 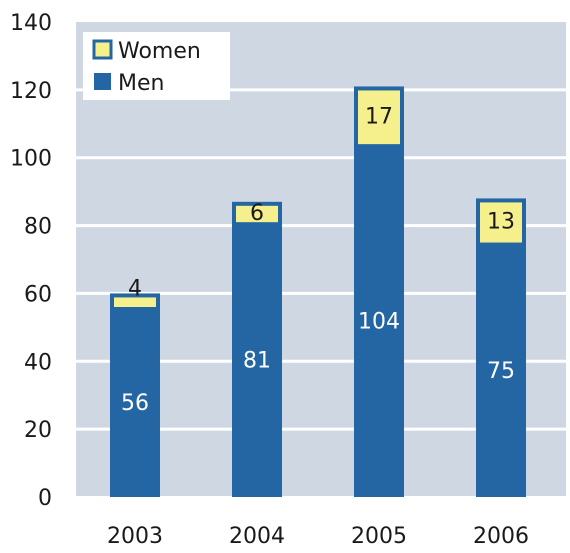 I want to click on y-axis-tick-labels: 0 20 40 60 80 100 120 140, so click(x=31, y=261).